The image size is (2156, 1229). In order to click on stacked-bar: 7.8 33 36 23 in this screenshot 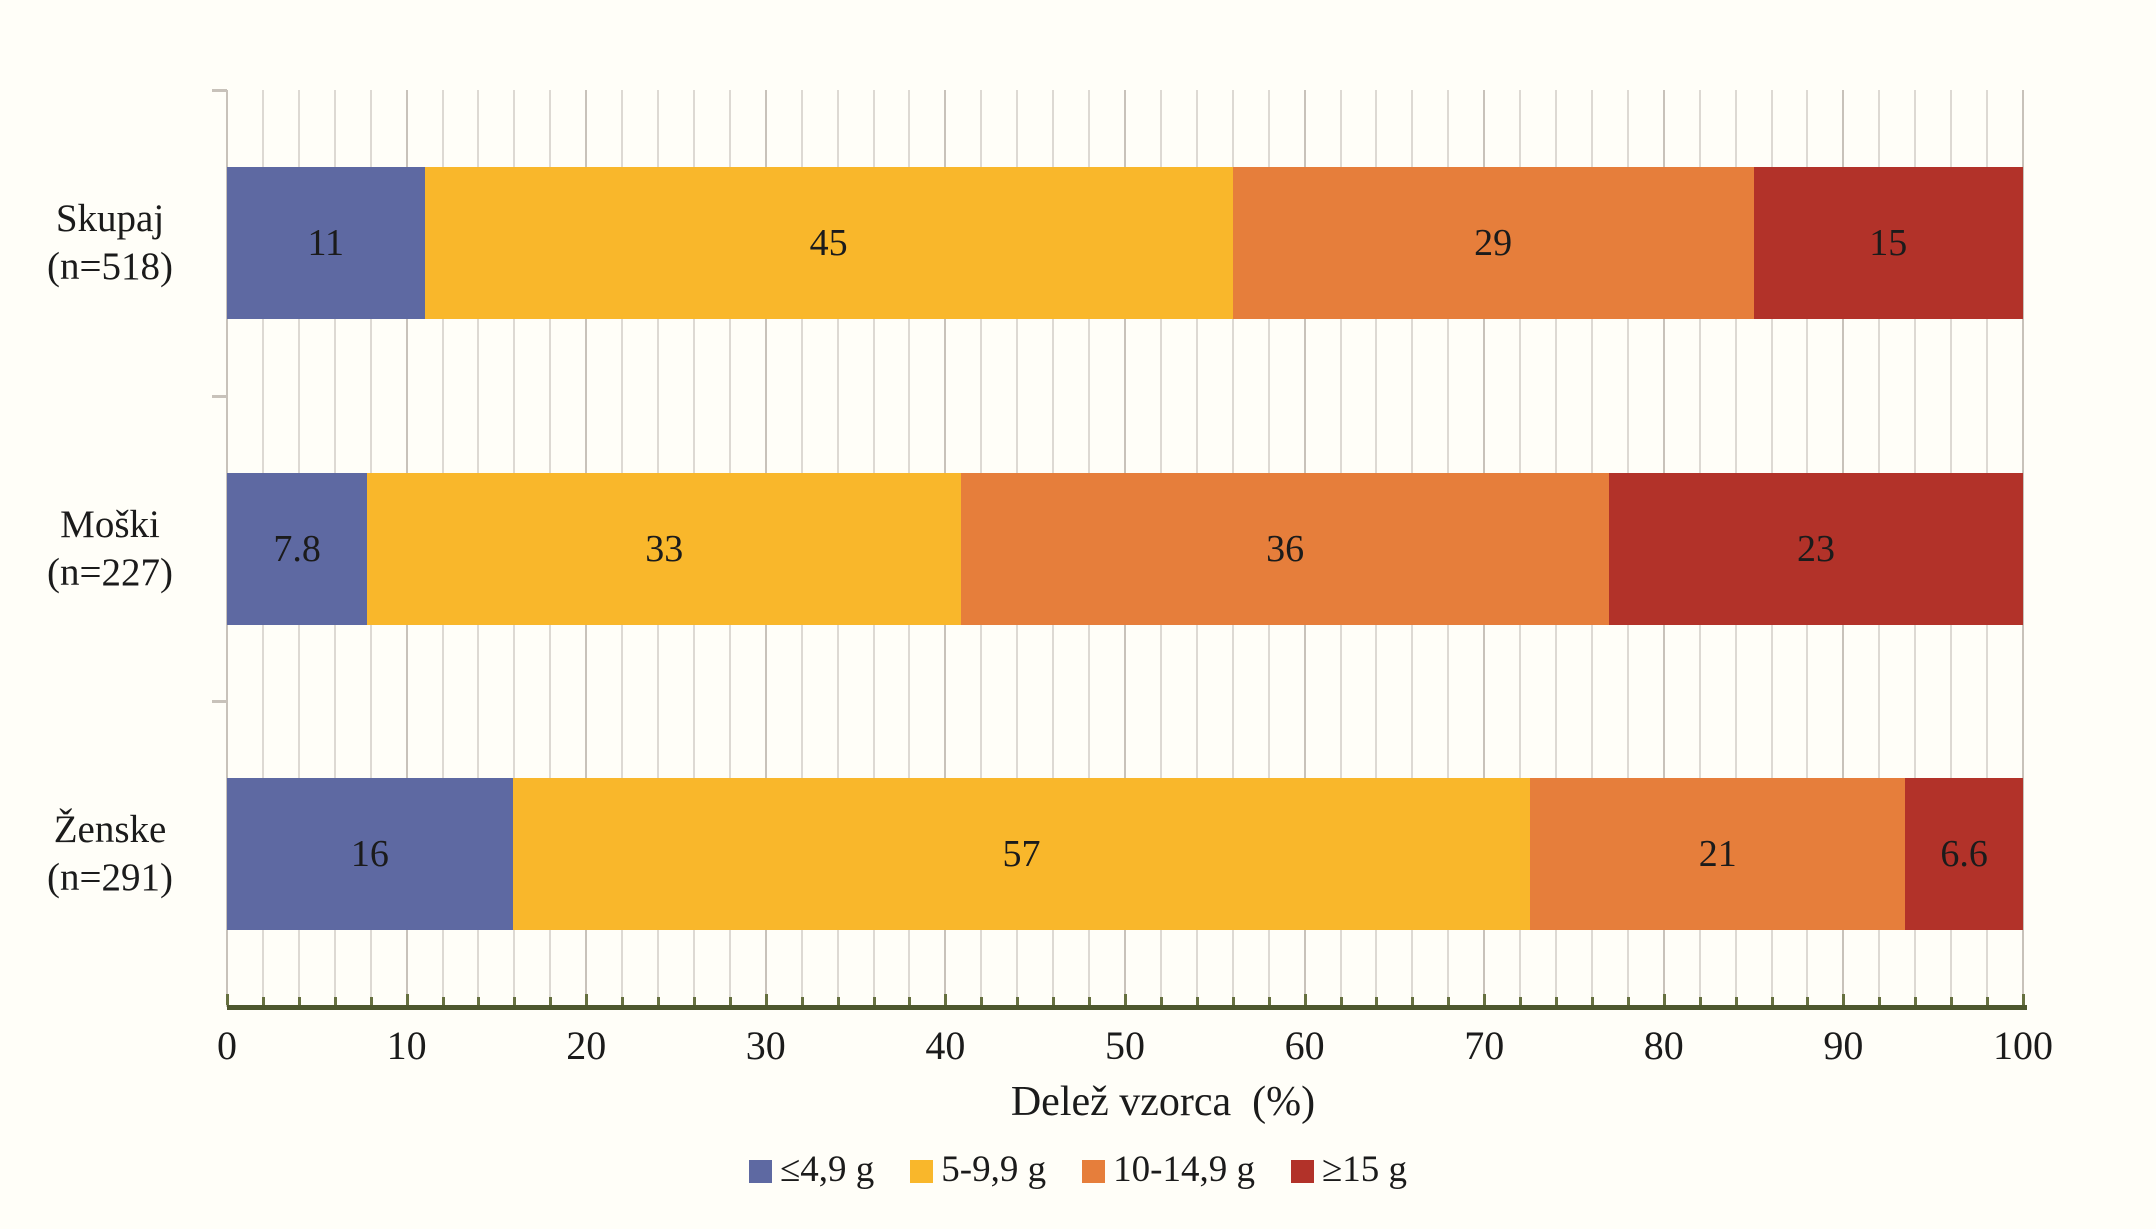, I will do `click(1125, 548)`.